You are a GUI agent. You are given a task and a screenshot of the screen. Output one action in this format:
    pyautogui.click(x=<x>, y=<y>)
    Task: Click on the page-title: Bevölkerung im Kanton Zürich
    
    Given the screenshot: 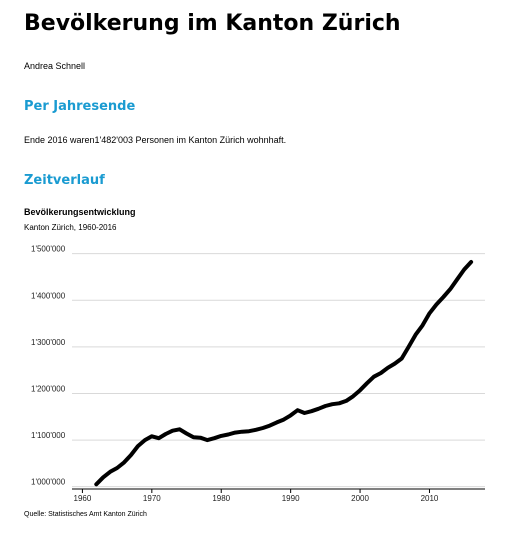 What is the action you would take?
    pyautogui.click(x=212, y=23)
    